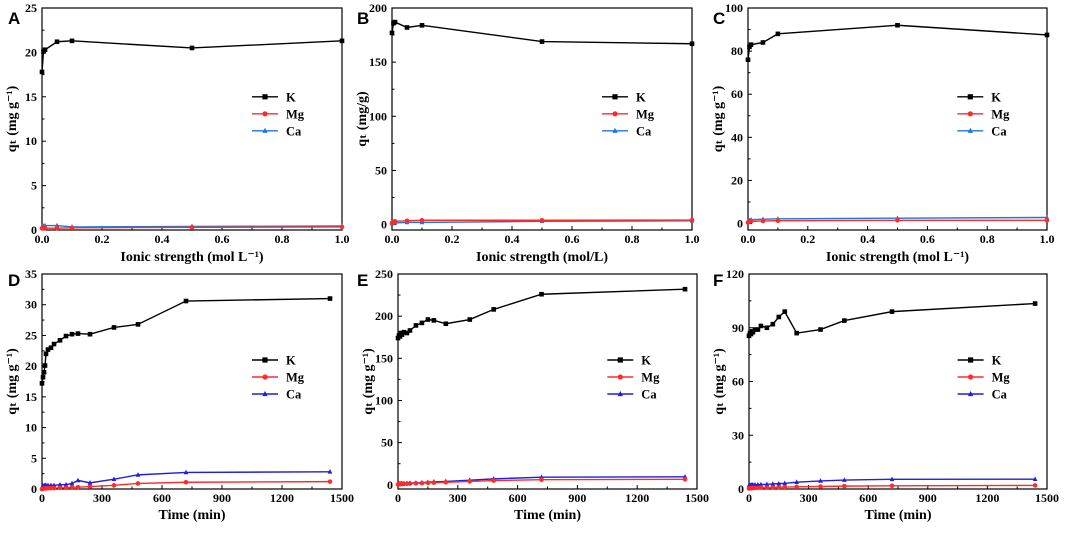 The image size is (1065, 535). What do you see at coordinates (384, 274) in the screenshot?
I see `y-tick-label: 250` at bounding box center [384, 274].